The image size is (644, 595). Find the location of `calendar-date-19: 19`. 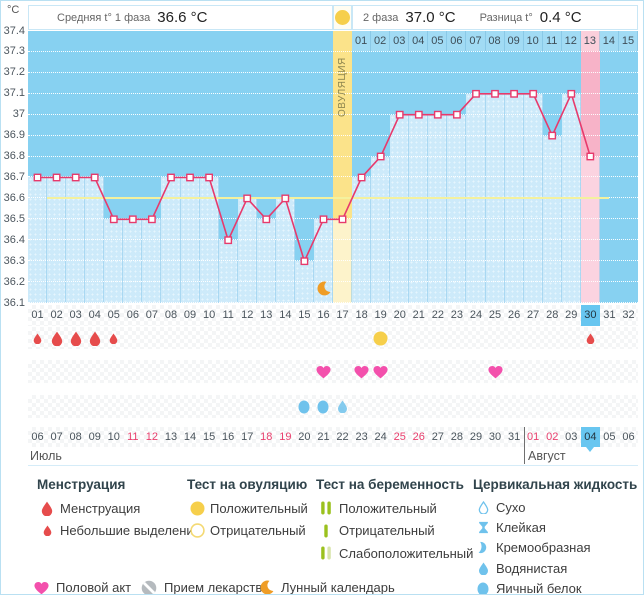

calendar-date-19: 19 is located at coordinates (285, 437).